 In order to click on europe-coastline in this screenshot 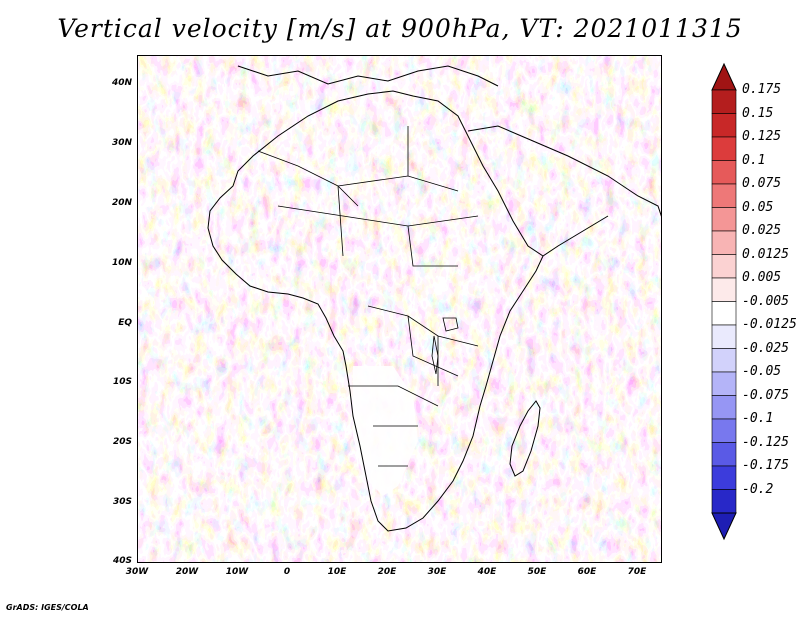, I will do `click(368, 76)`.